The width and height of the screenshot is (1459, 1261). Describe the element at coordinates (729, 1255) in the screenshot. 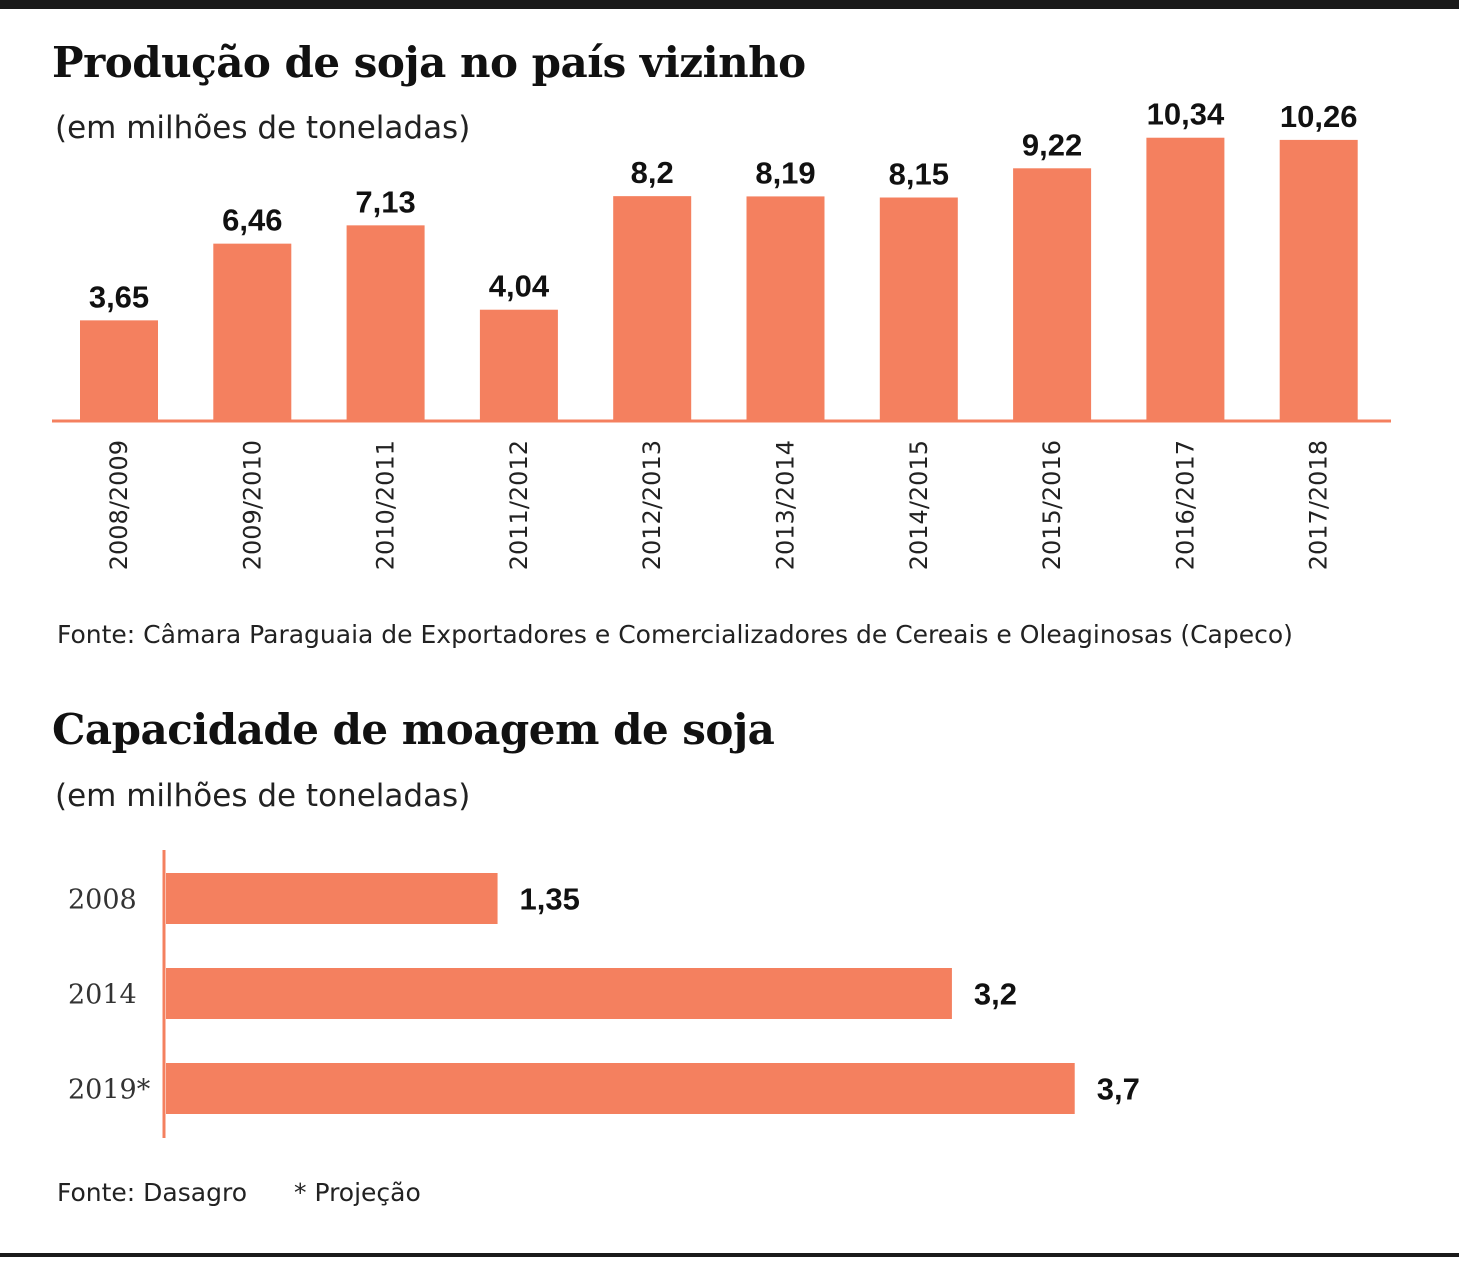

I see `bottom-rule` at that location.